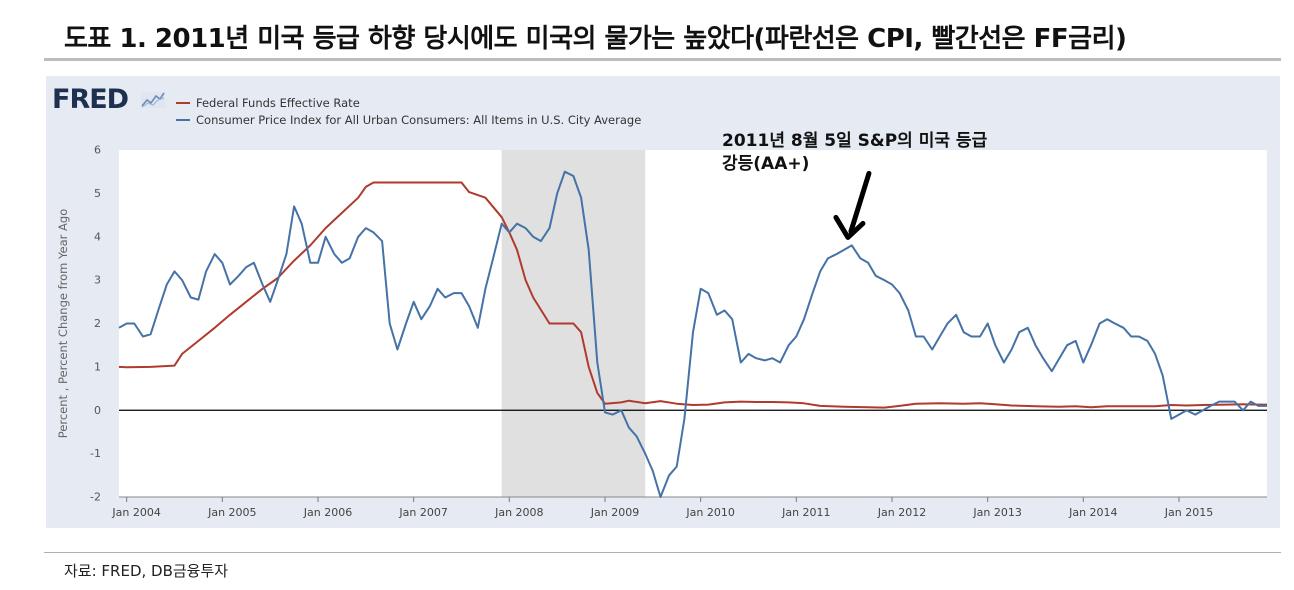  What do you see at coordinates (327, 512) in the screenshot?
I see `x-tick-label: Jan 2006` at bounding box center [327, 512].